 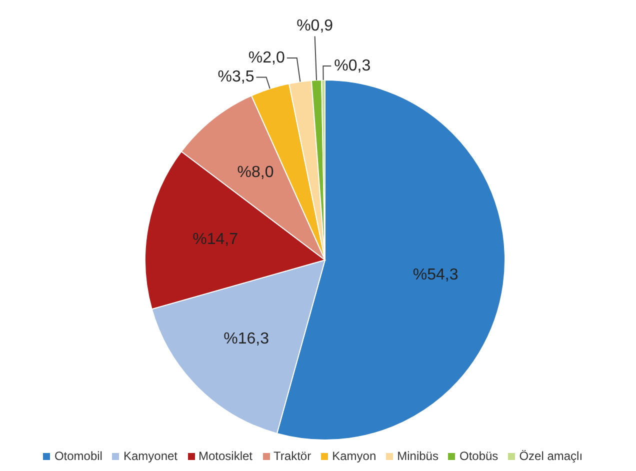 What do you see at coordinates (150, 456) in the screenshot?
I see `legend-label: Kamyonet` at bounding box center [150, 456].